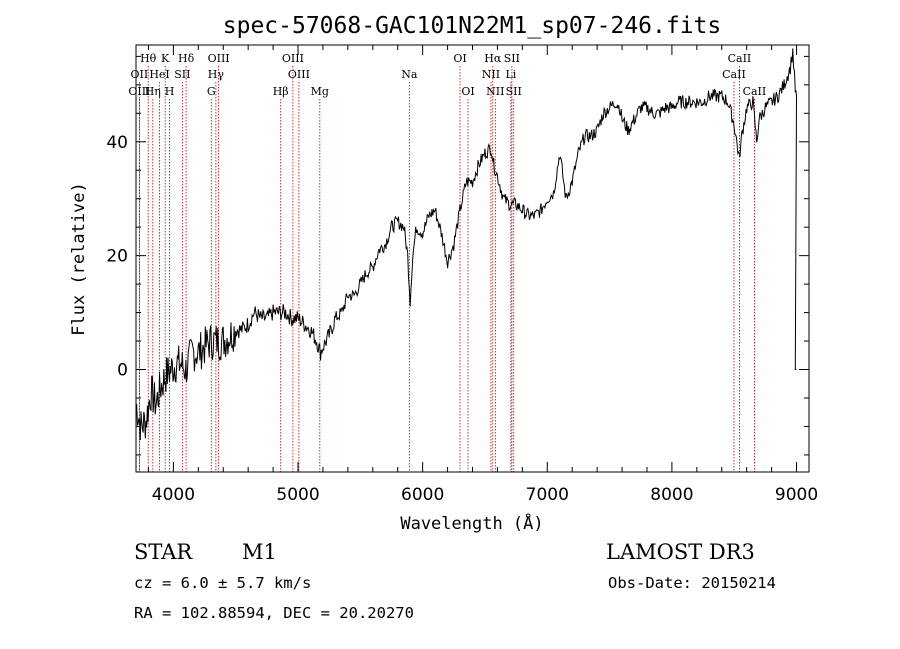 The image size is (900, 649). Describe the element at coordinates (216, 74) in the screenshot. I see `line-label-10: Hγ` at that location.